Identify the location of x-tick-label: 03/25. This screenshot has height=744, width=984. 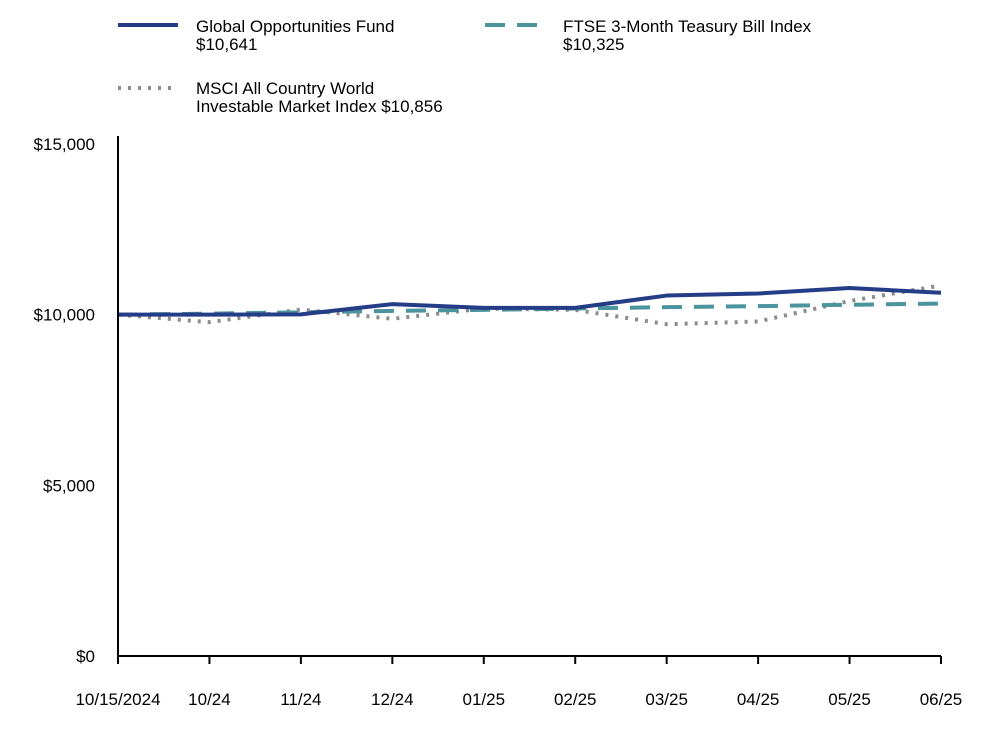
(666, 699).